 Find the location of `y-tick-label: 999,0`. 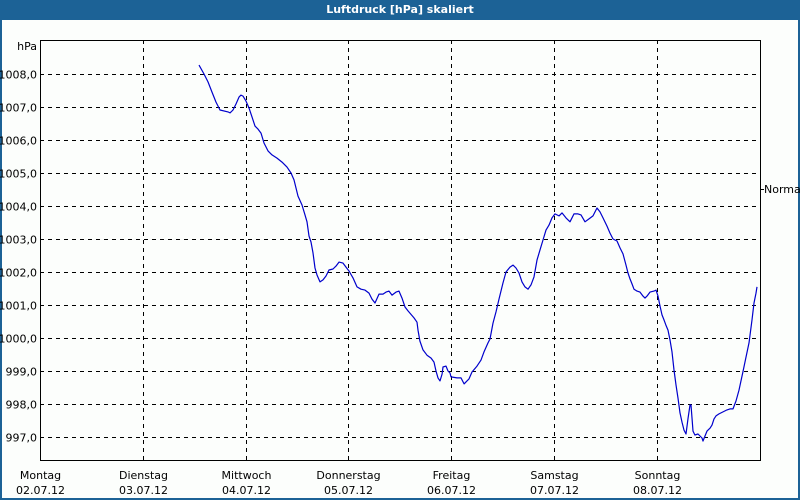

y-tick-label: 999,0 is located at coordinates (22, 372).